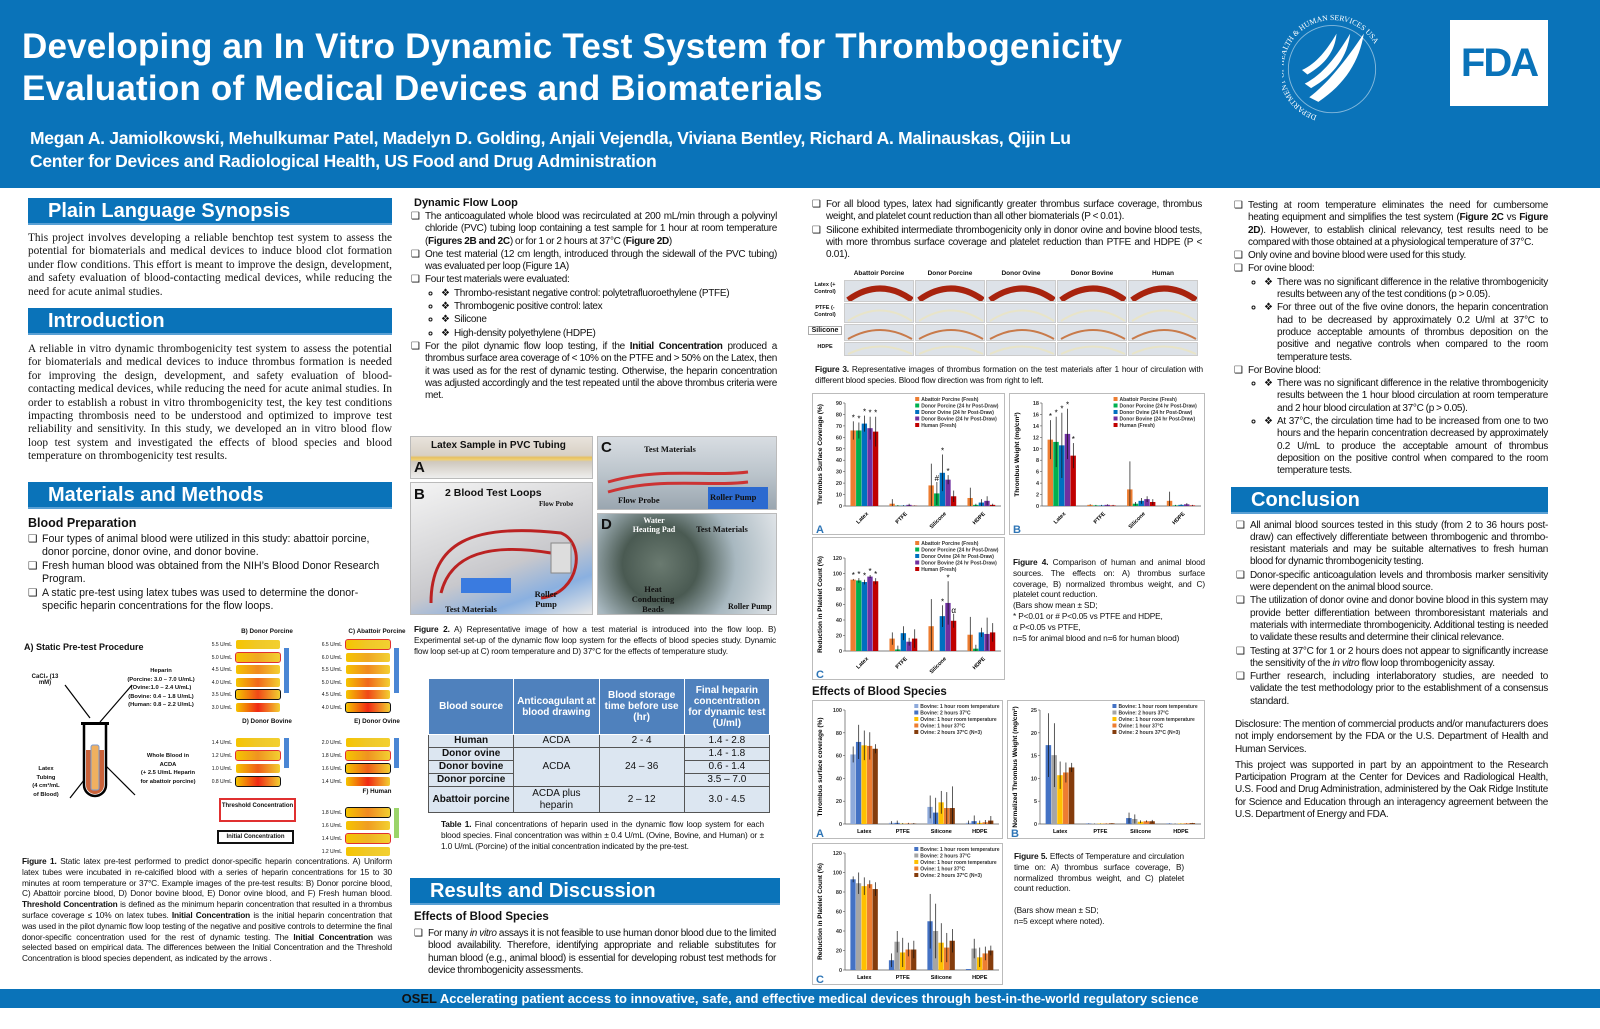 This screenshot has height=1029, width=1600. I want to click on legend-entry: Human (Fresh), so click(939, 426).